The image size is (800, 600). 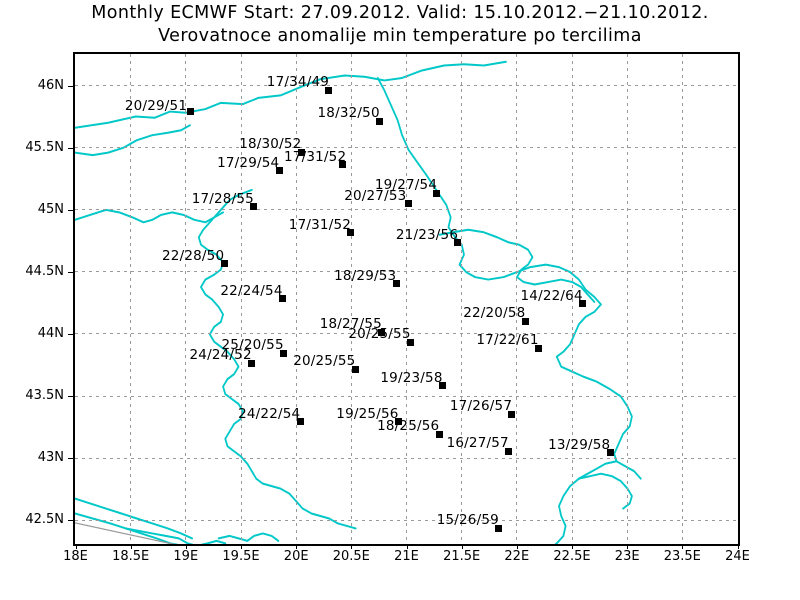 I want to click on station-tercile-label: 18/32/50, so click(x=348, y=113).